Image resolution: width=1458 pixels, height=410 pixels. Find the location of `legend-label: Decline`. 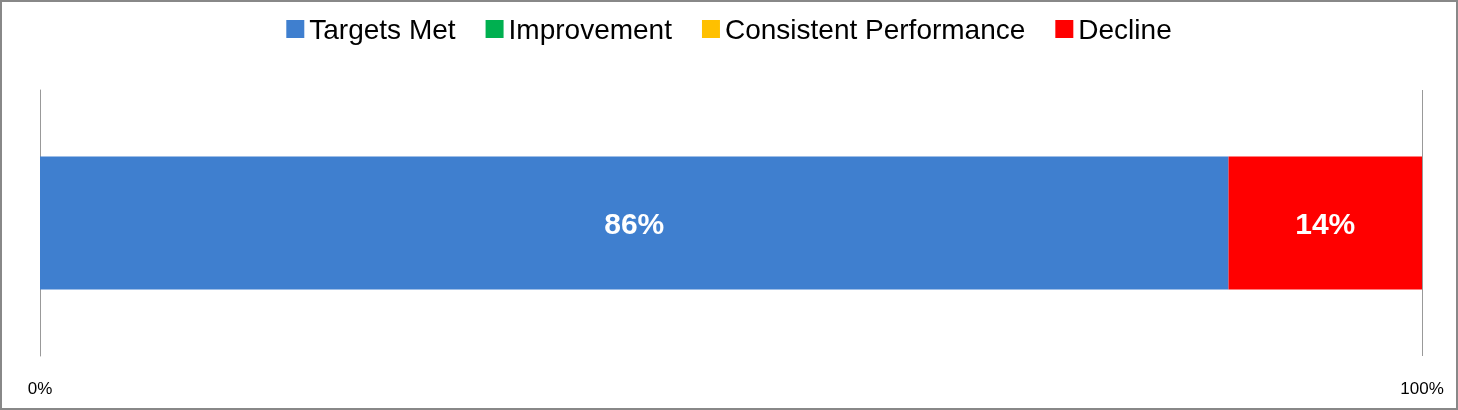

legend-label: Decline is located at coordinates (1125, 29).